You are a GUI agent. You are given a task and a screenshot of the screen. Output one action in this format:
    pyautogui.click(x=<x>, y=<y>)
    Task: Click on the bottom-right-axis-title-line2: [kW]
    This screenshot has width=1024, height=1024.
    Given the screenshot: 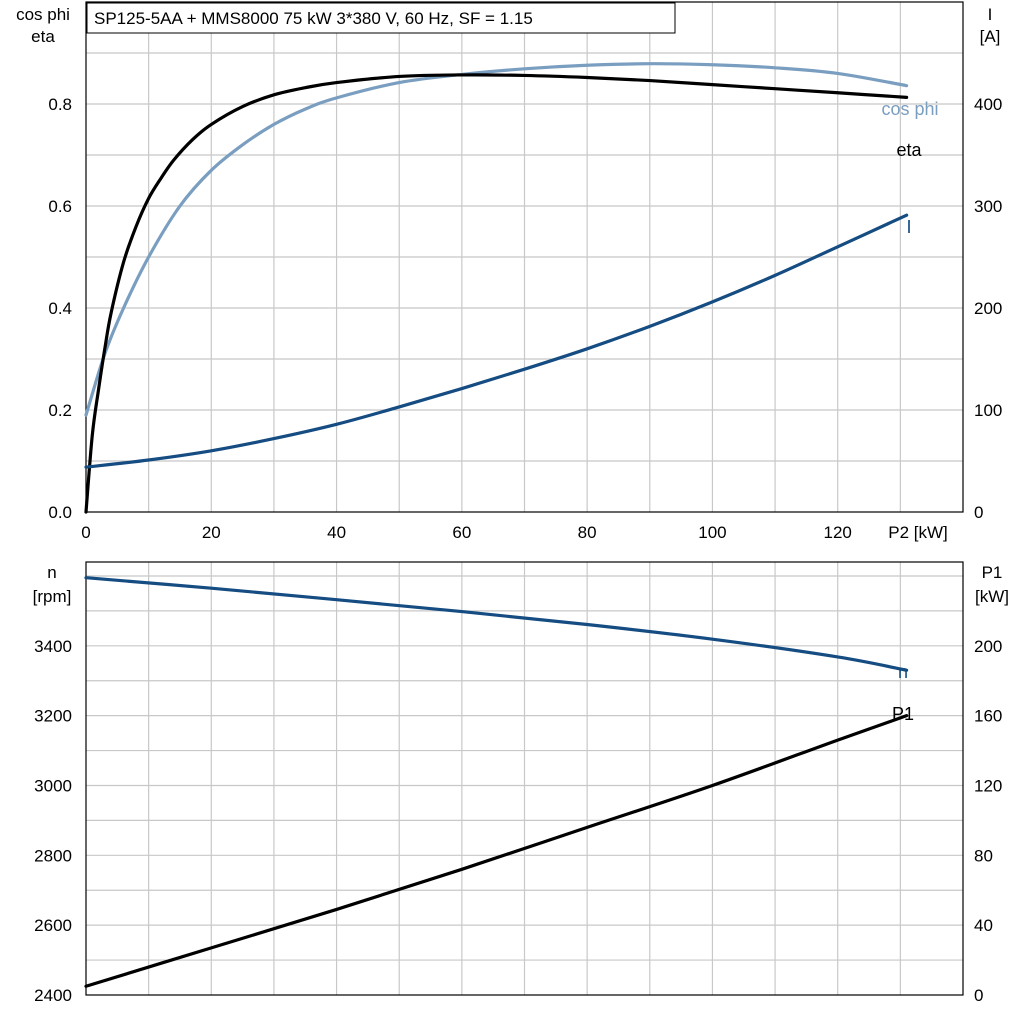 What is the action you would take?
    pyautogui.click(x=992, y=596)
    